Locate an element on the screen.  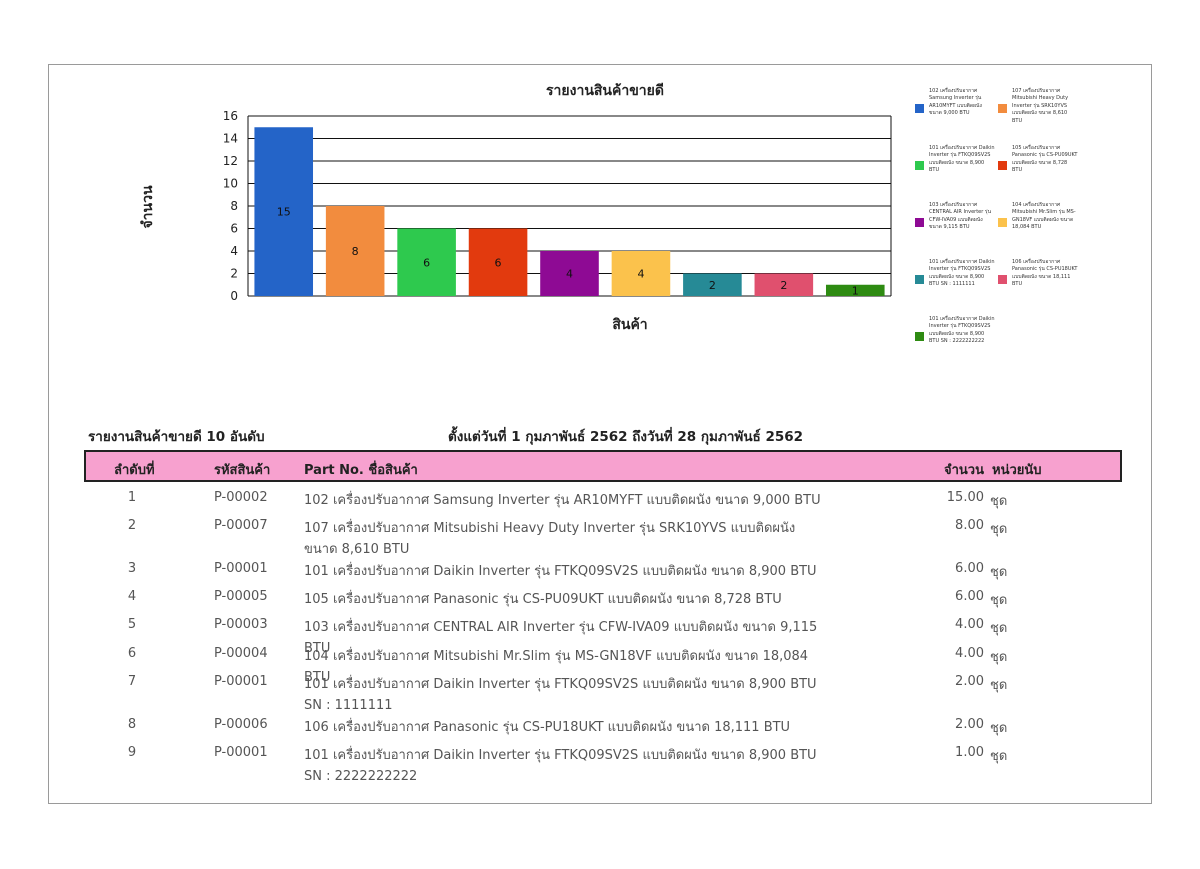
quantity: 1.00 is located at coordinates (969, 752).